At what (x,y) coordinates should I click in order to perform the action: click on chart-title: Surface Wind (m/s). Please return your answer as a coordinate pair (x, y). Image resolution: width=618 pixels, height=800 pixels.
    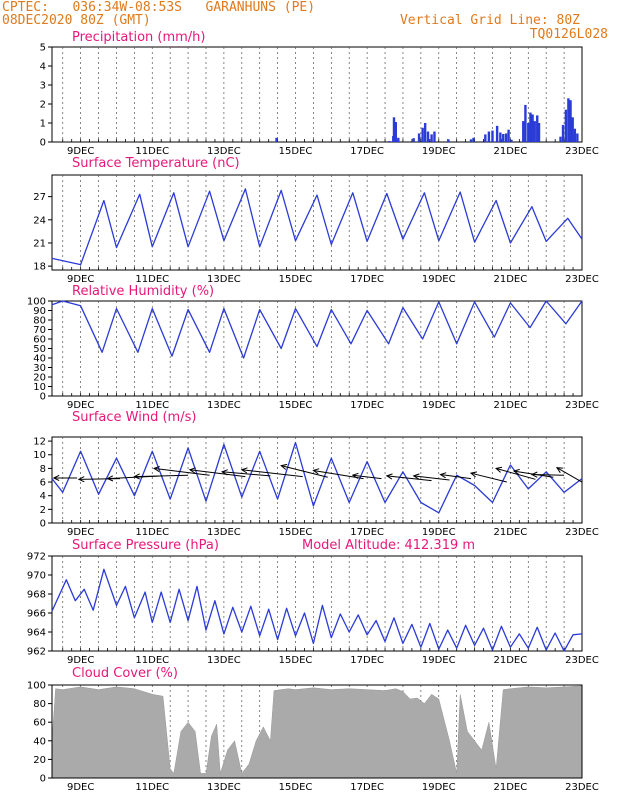
    Looking at the image, I should click on (134, 417).